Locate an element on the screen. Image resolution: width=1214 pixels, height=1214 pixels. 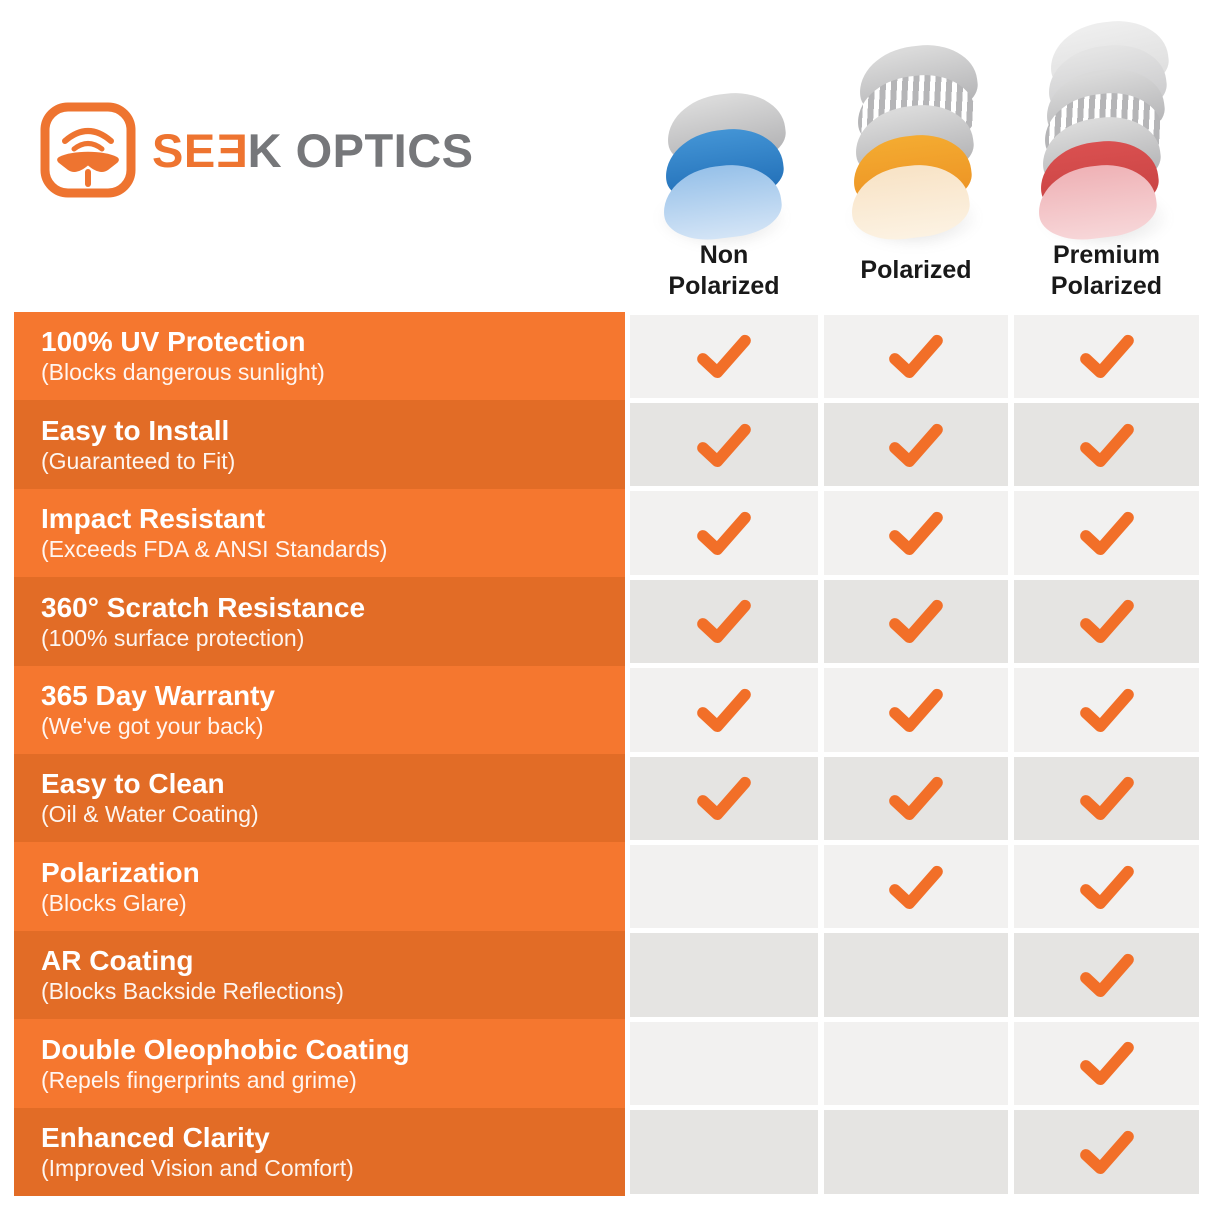
table-row: Polarization (Blocks Glare) is located at coordinates (606, 886).